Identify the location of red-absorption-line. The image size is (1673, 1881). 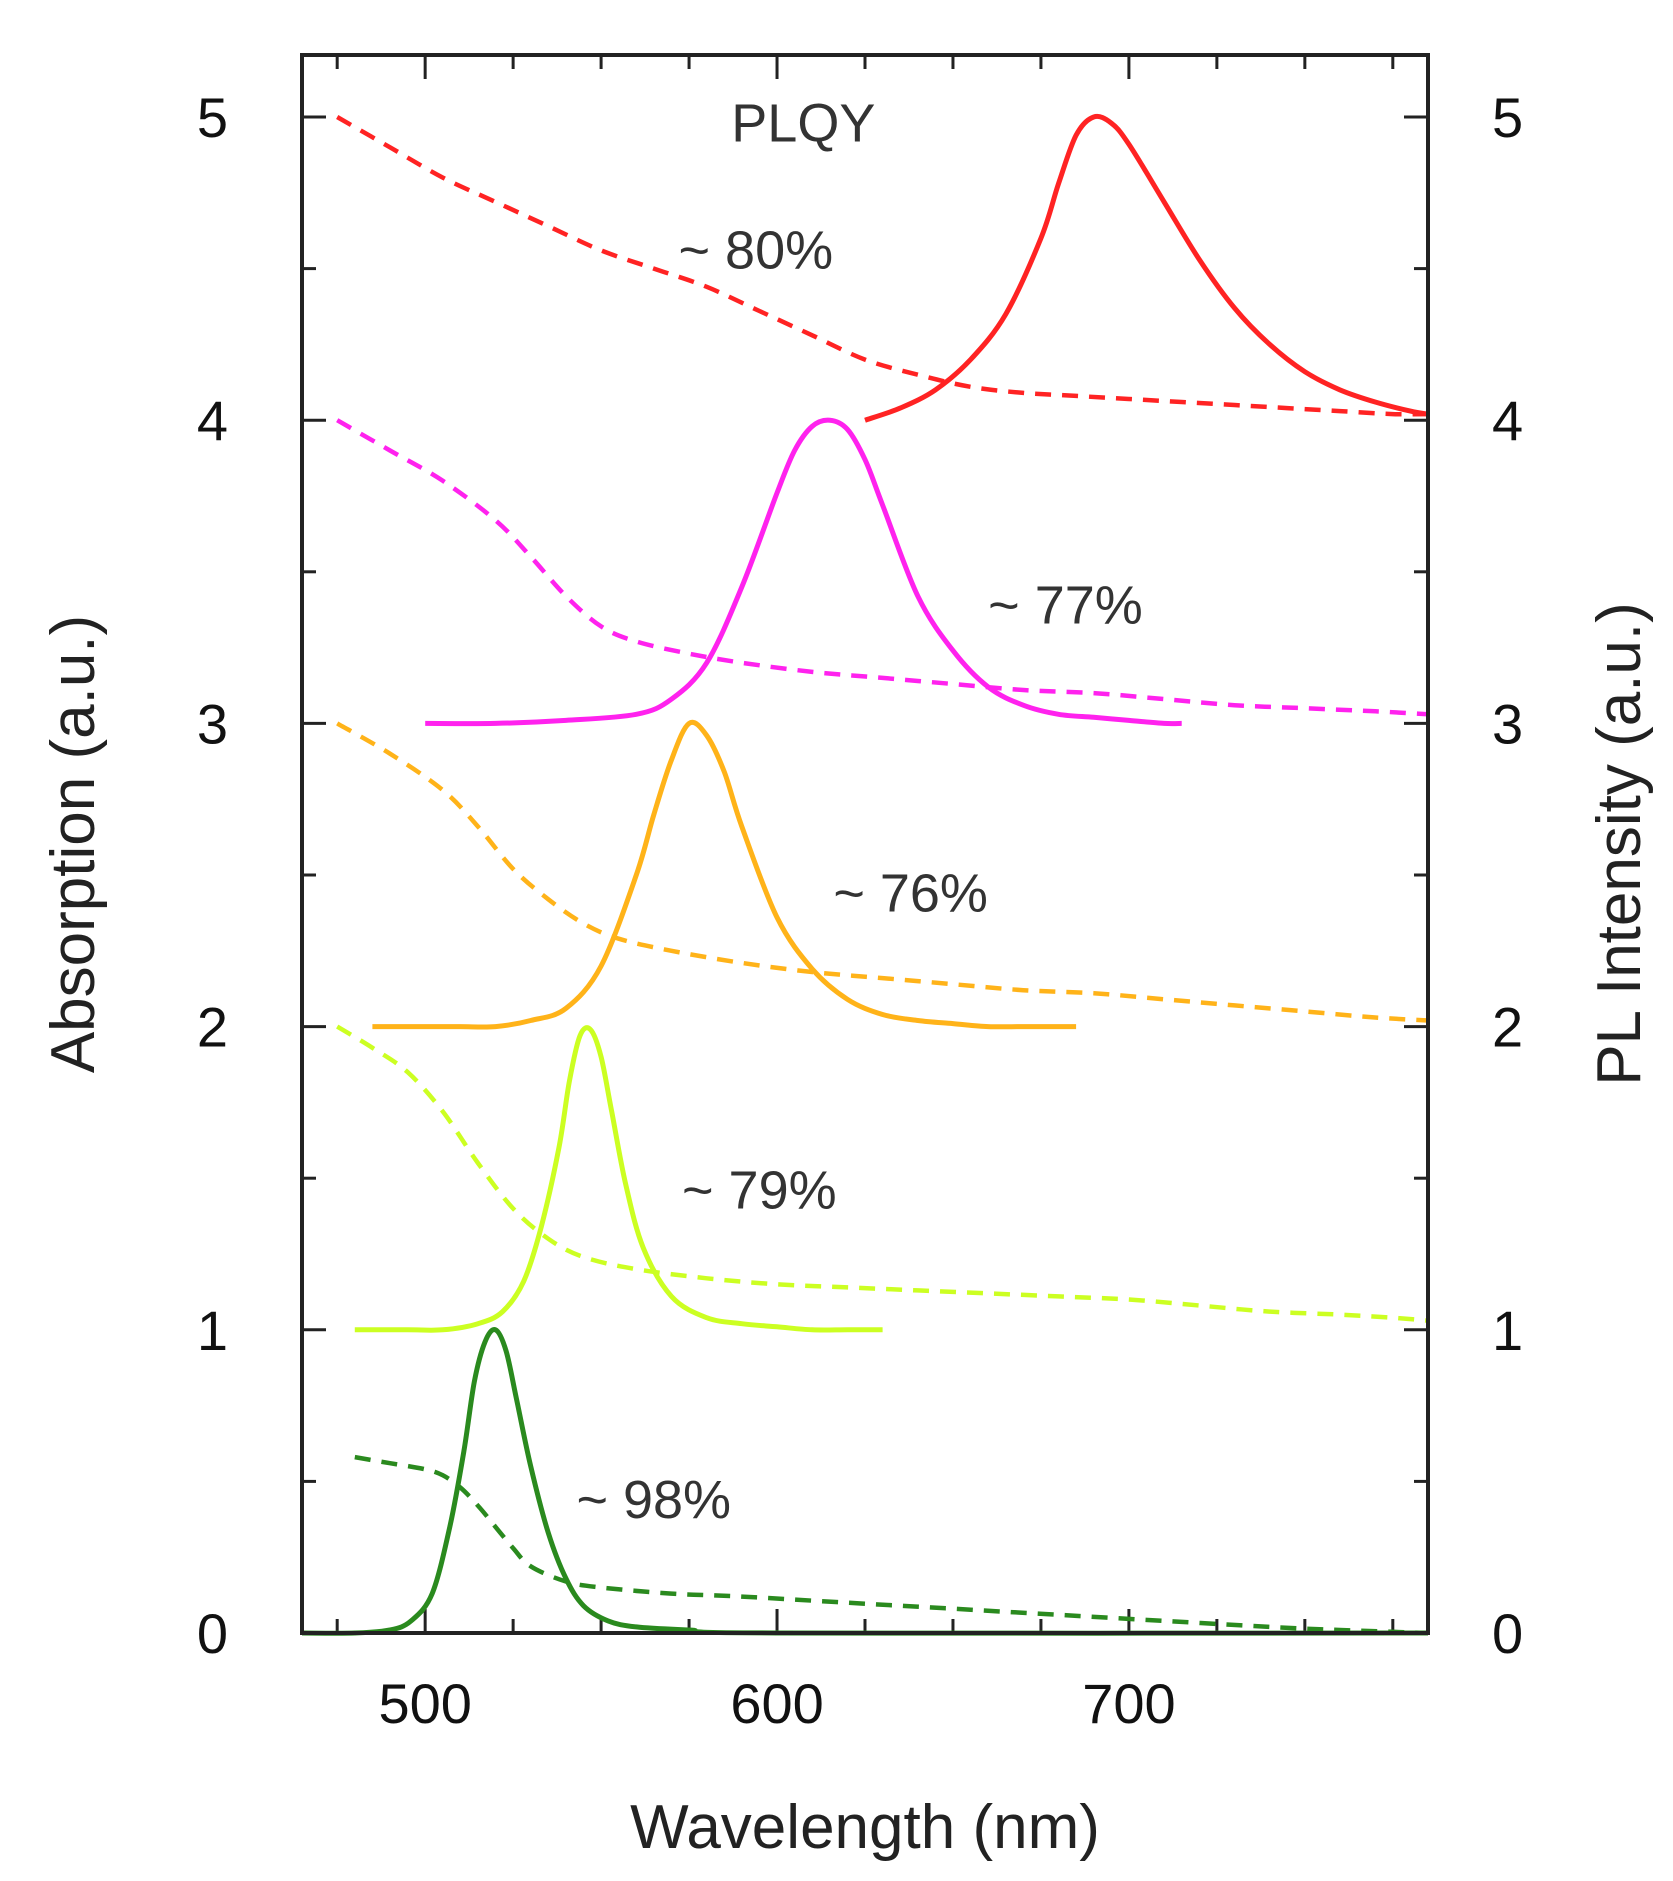
(882, 266).